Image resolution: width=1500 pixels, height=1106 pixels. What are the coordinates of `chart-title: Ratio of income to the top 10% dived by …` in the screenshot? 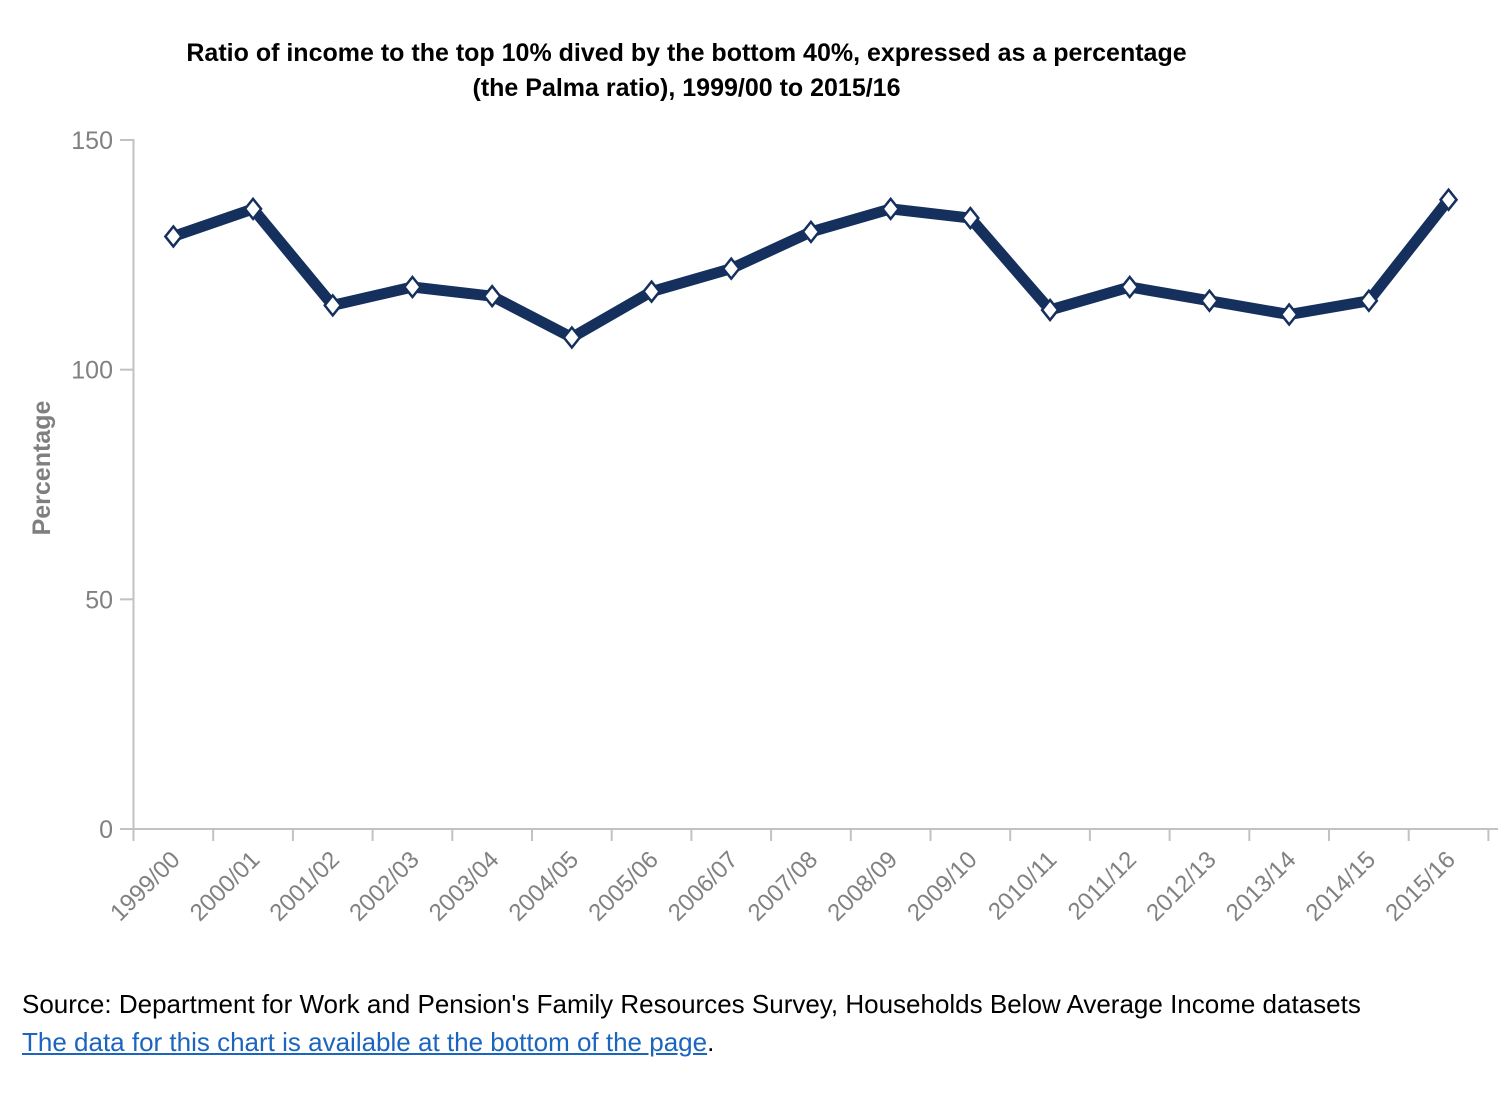 It's located at (686, 71).